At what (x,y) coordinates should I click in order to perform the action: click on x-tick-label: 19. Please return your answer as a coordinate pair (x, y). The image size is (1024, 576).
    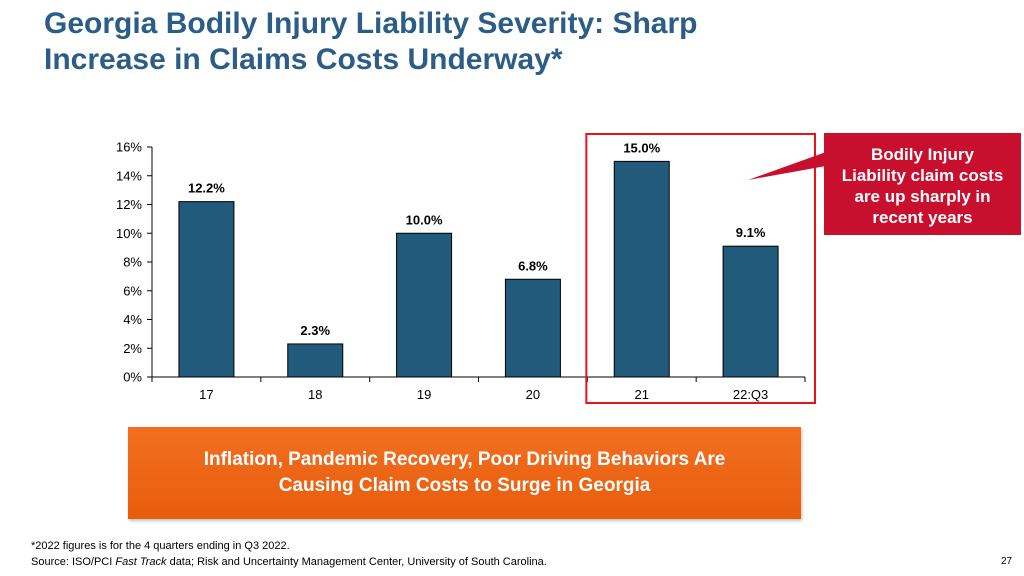
    Looking at the image, I should click on (424, 394).